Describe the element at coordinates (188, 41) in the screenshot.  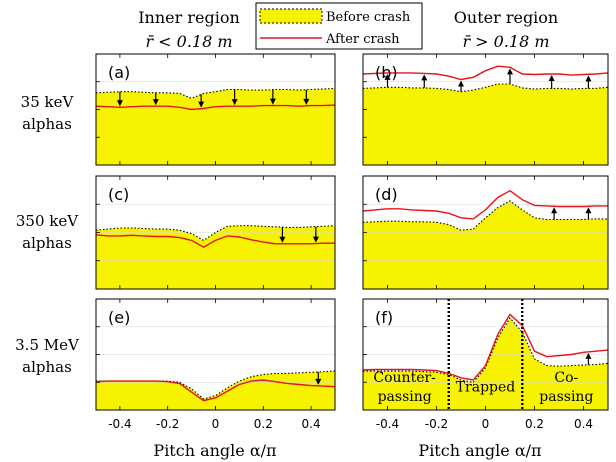
I see `inner-region-condition: r̄ < 0.18 m` at that location.